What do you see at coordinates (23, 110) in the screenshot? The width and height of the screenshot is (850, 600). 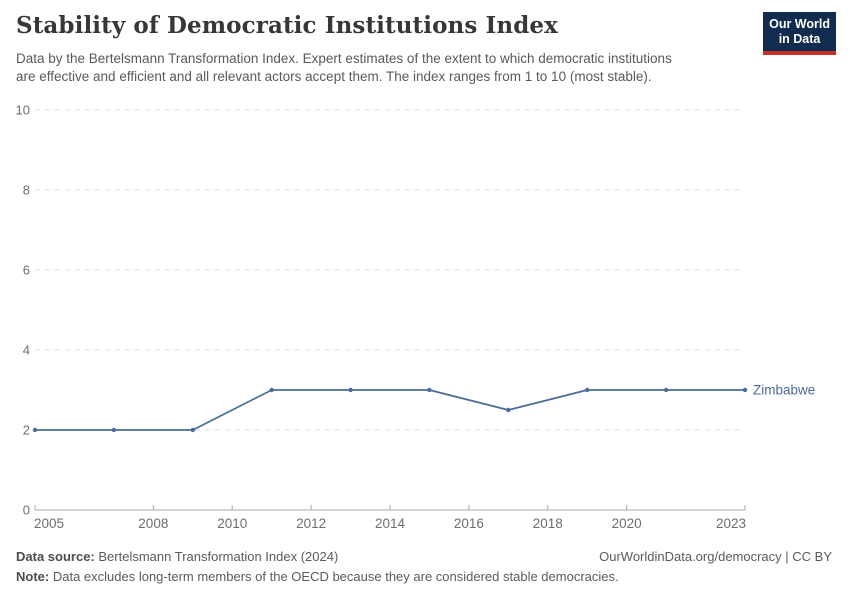 I see `y-tick-label: 10` at bounding box center [23, 110].